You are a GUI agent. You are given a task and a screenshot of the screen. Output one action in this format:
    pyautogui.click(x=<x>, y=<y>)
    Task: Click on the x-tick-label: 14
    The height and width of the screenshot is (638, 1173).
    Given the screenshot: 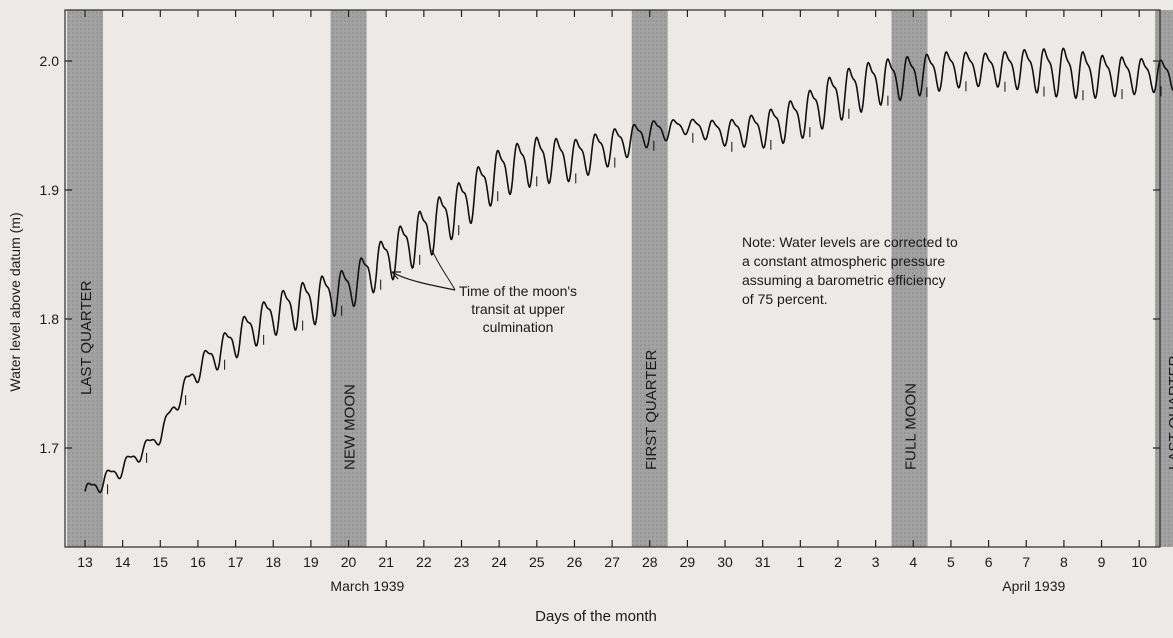 What is the action you would take?
    pyautogui.click(x=123, y=562)
    